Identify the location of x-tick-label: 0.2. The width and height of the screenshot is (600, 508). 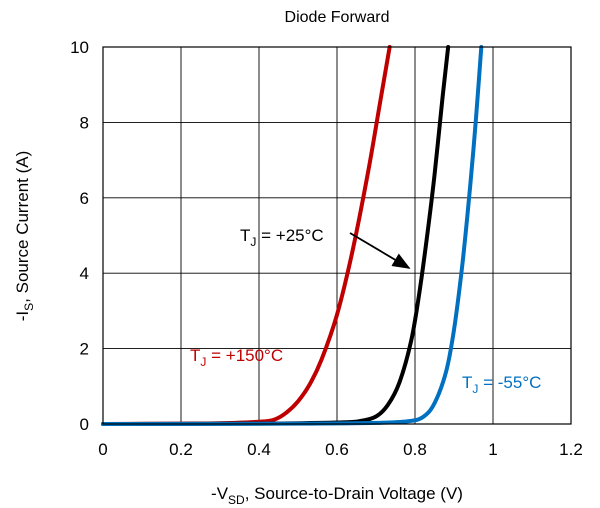
(181, 449).